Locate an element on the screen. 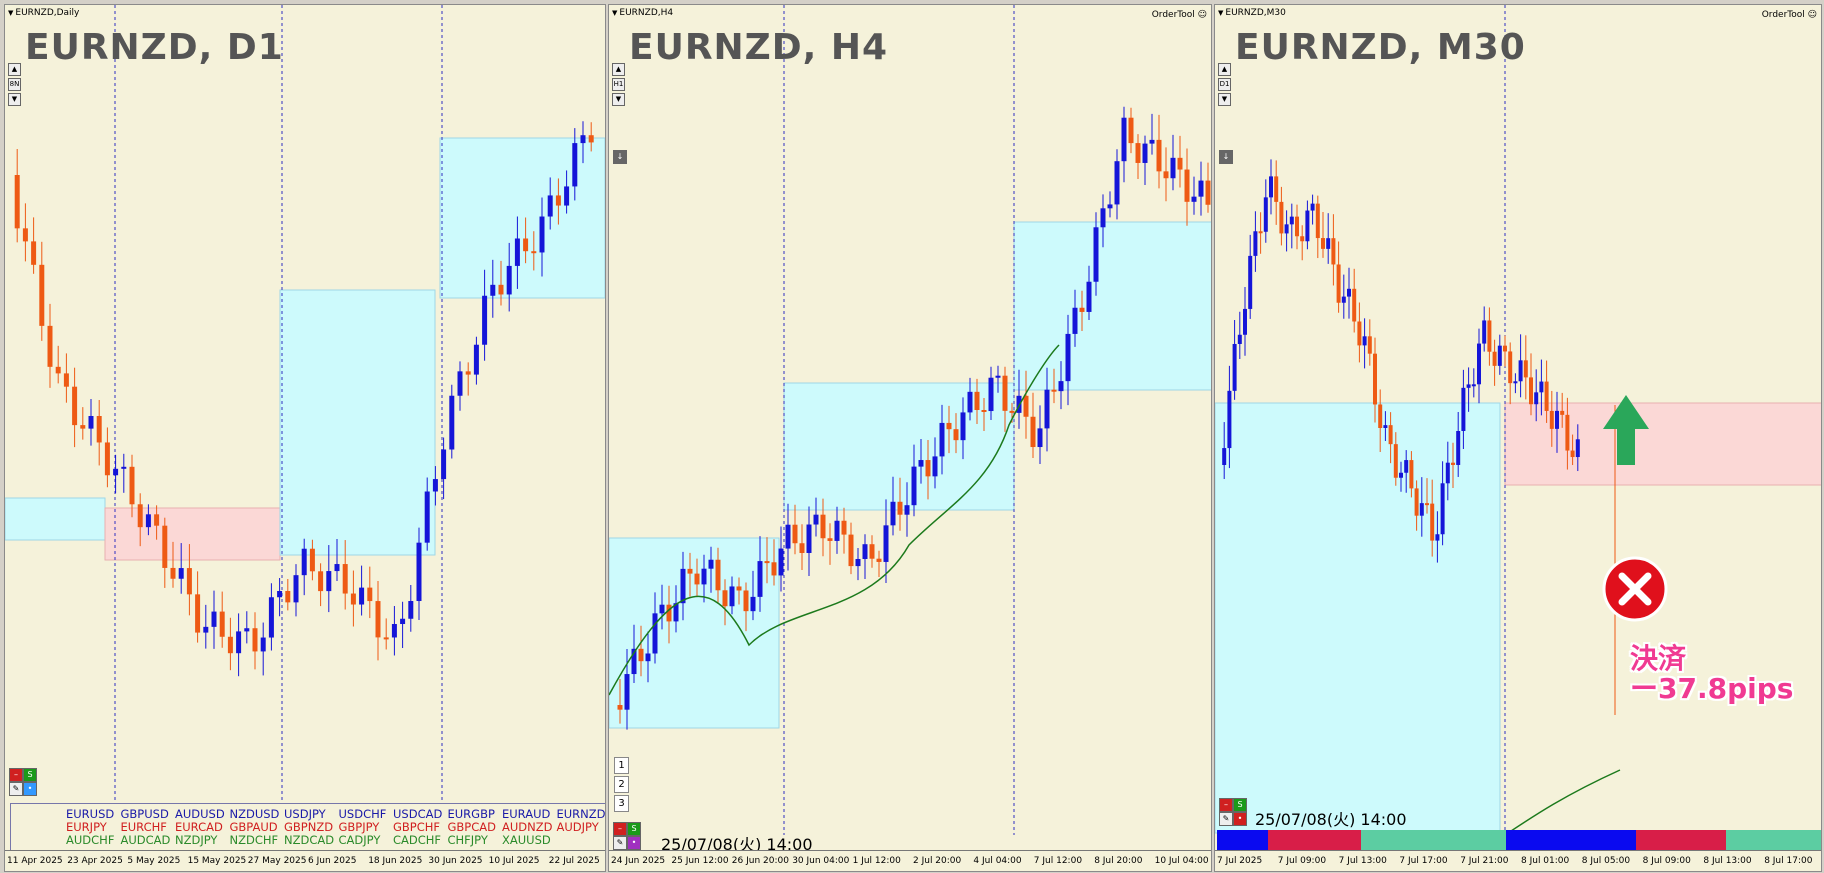  pair-button: GBPJPY is located at coordinates (359, 827).